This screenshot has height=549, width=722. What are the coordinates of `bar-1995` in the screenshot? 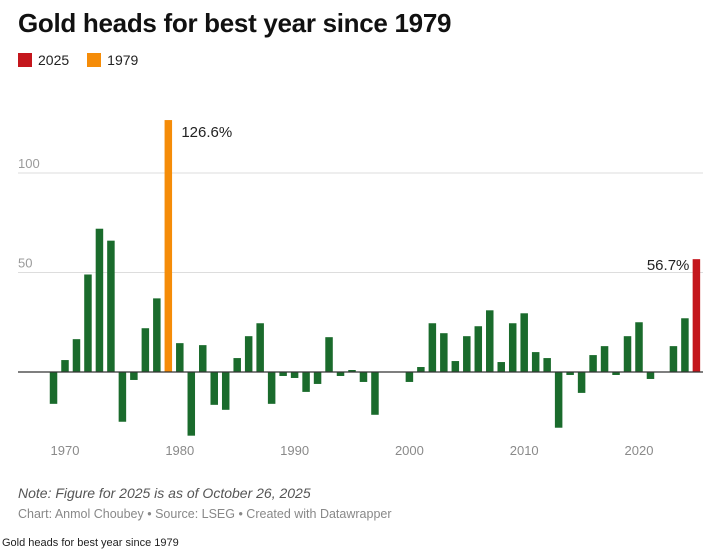 It's located at (352, 371).